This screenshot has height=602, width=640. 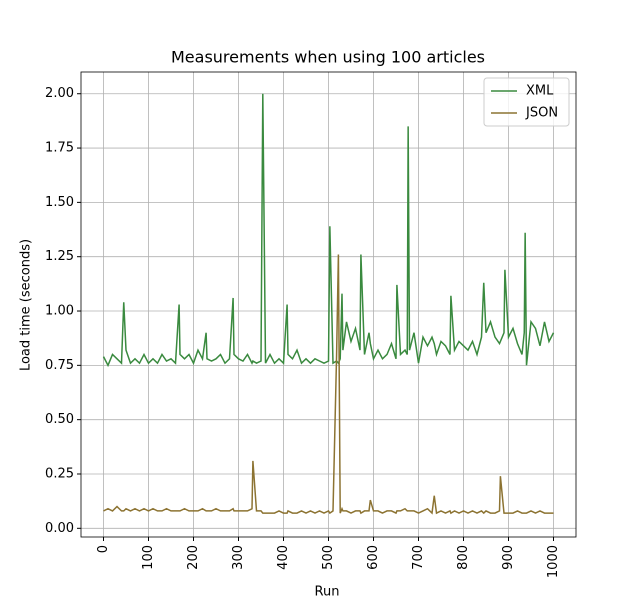 I want to click on x-tick-label: 400, so click(x=283, y=557).